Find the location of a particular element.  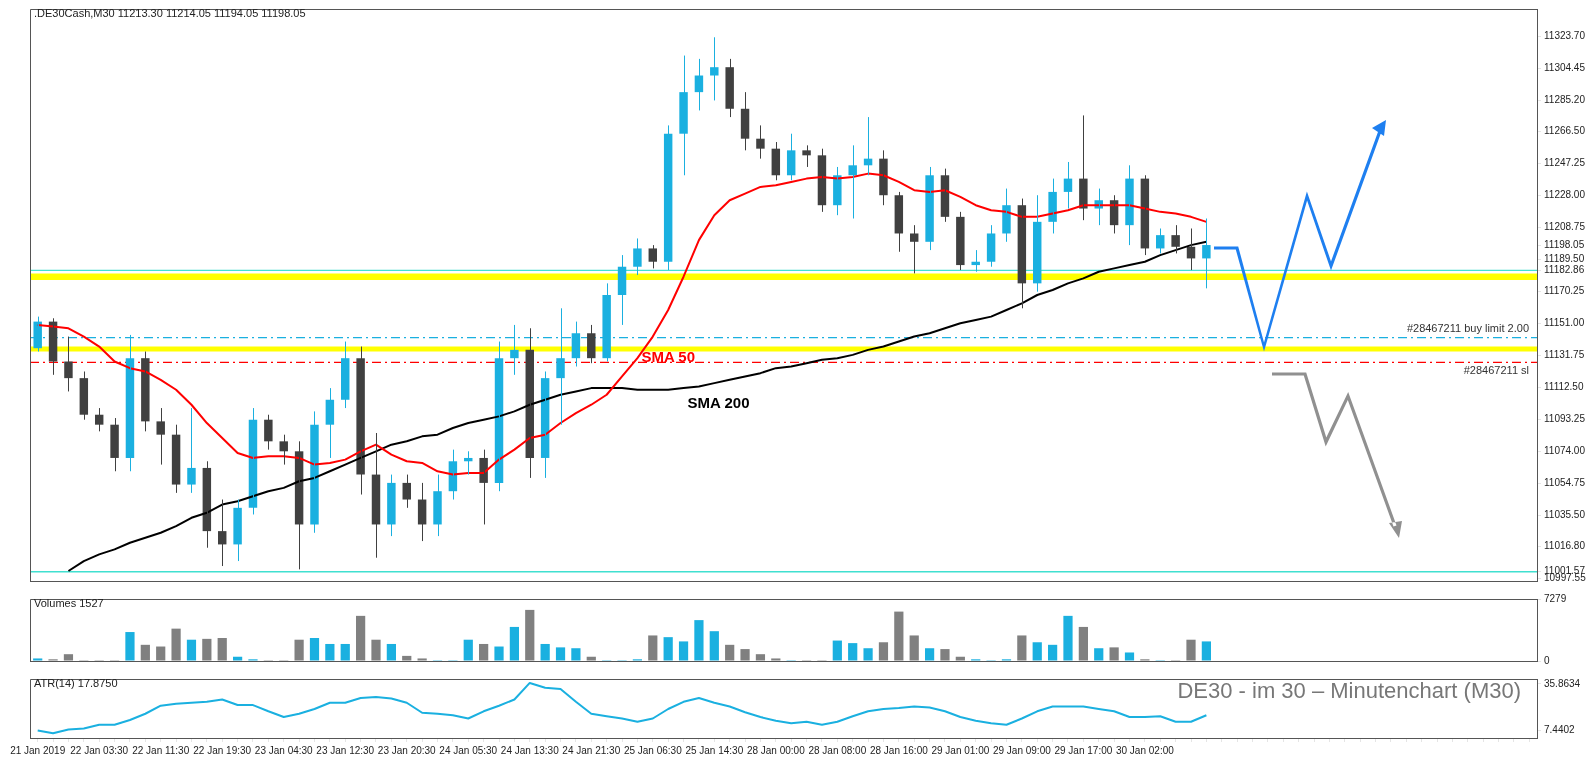

y-tick-label: 35.8634 is located at coordinates (1562, 683).